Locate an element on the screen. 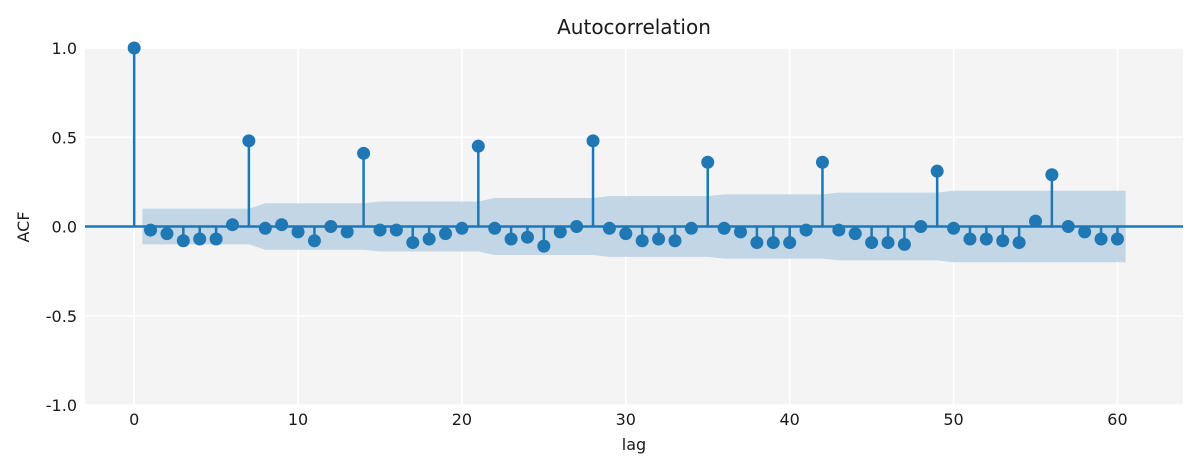  y-tick-label: 0.0 is located at coordinates (64, 227).